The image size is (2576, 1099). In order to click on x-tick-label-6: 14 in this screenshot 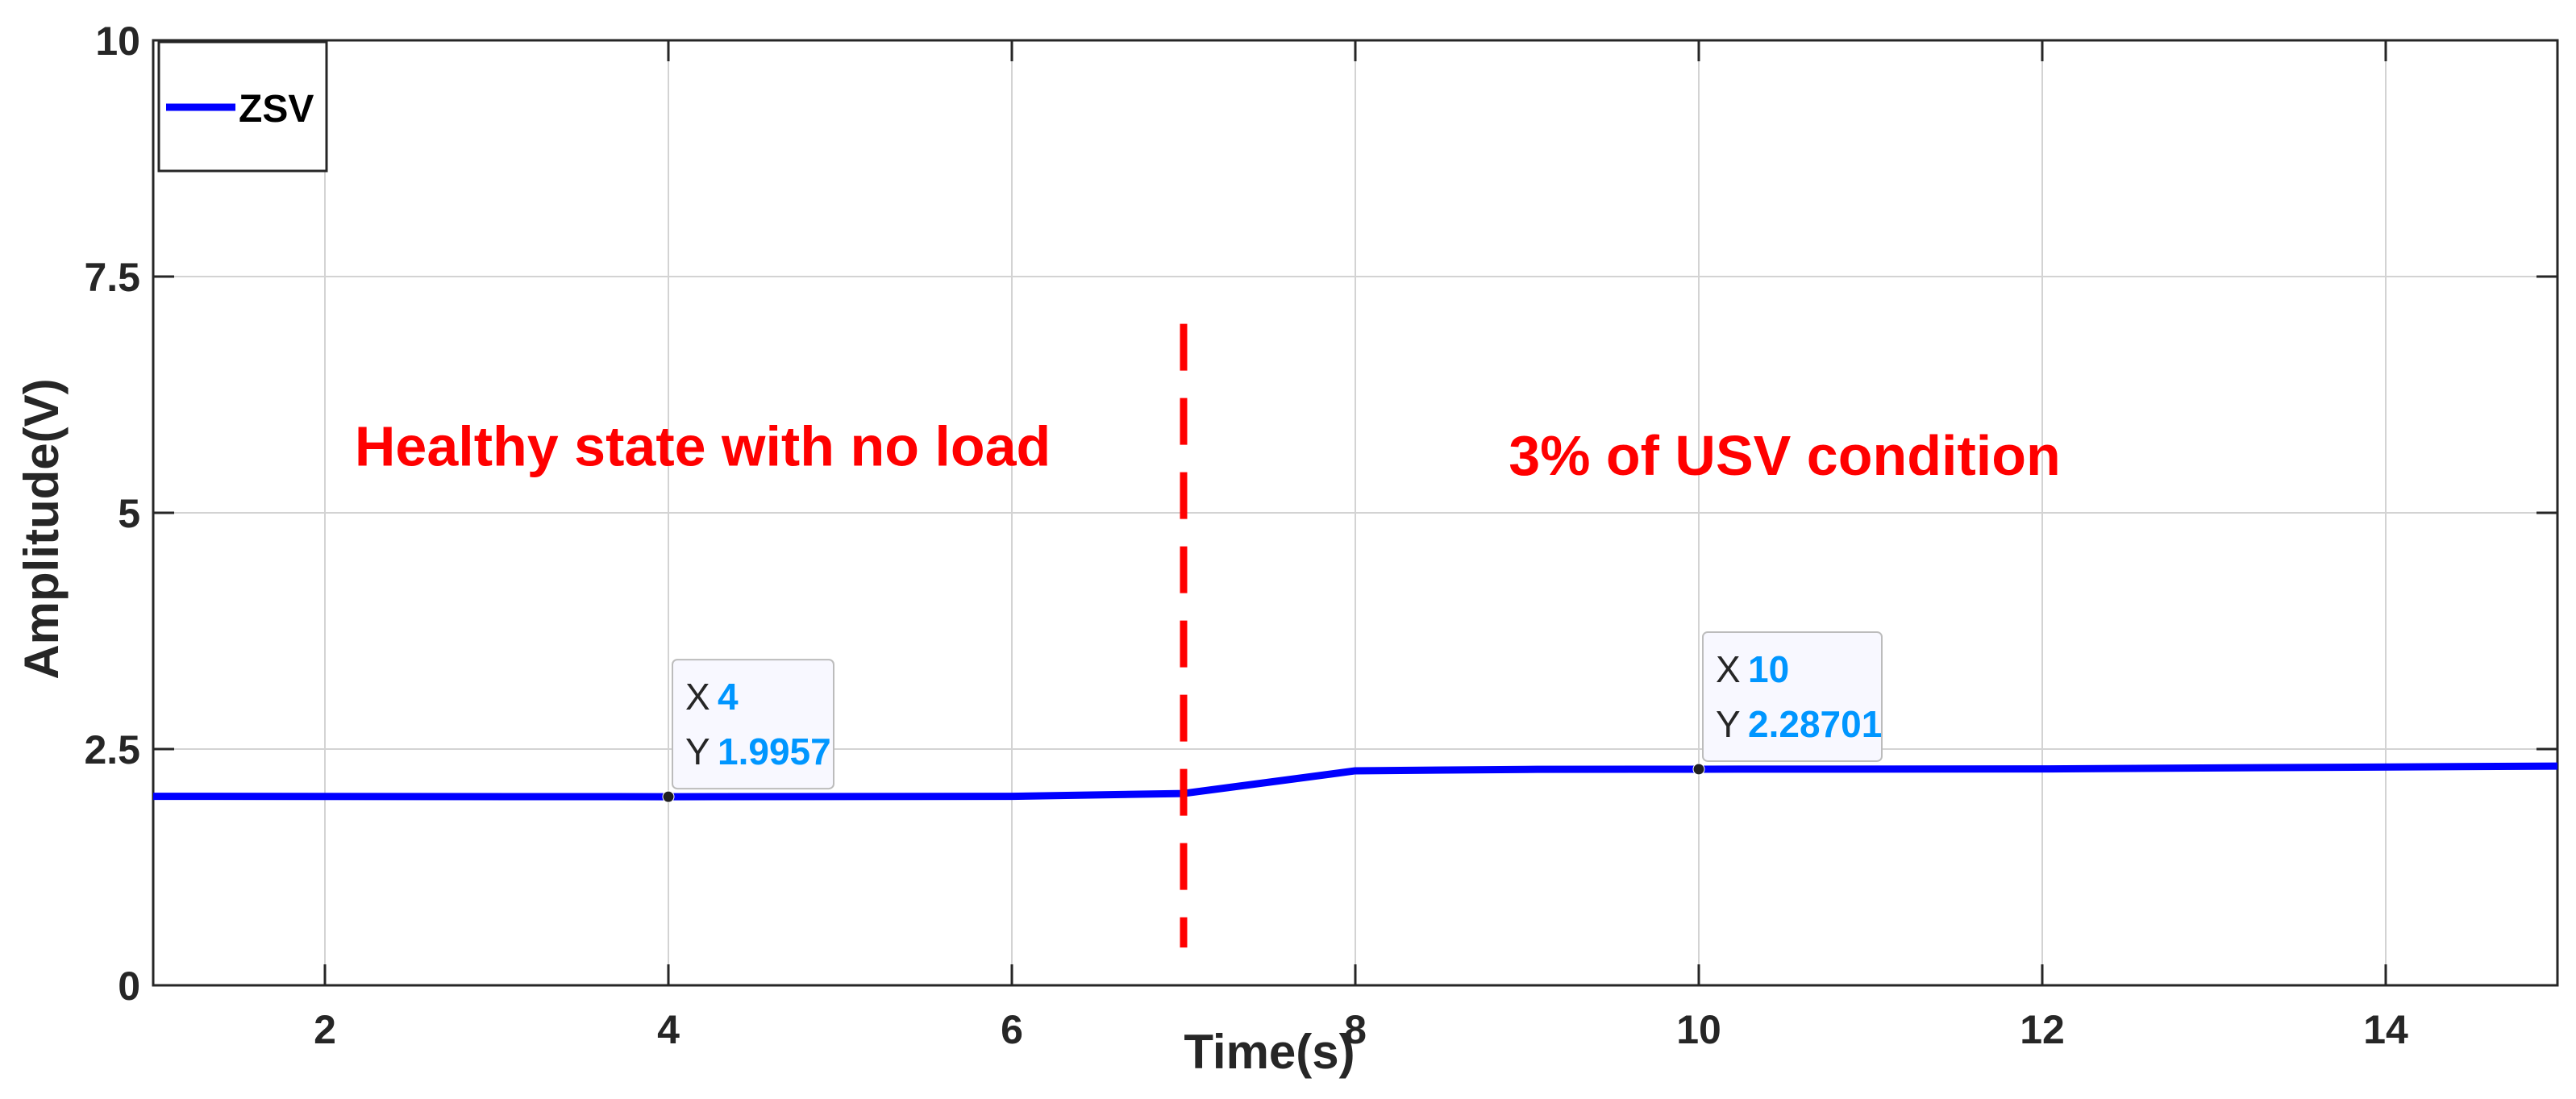, I will do `click(2386, 1029)`.